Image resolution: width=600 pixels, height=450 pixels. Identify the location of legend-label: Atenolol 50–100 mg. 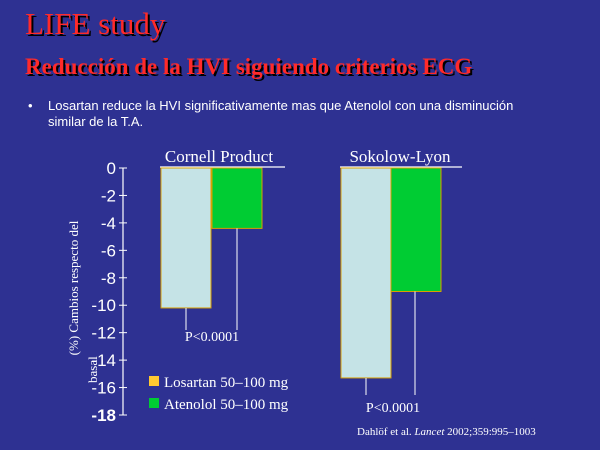
(226, 405).